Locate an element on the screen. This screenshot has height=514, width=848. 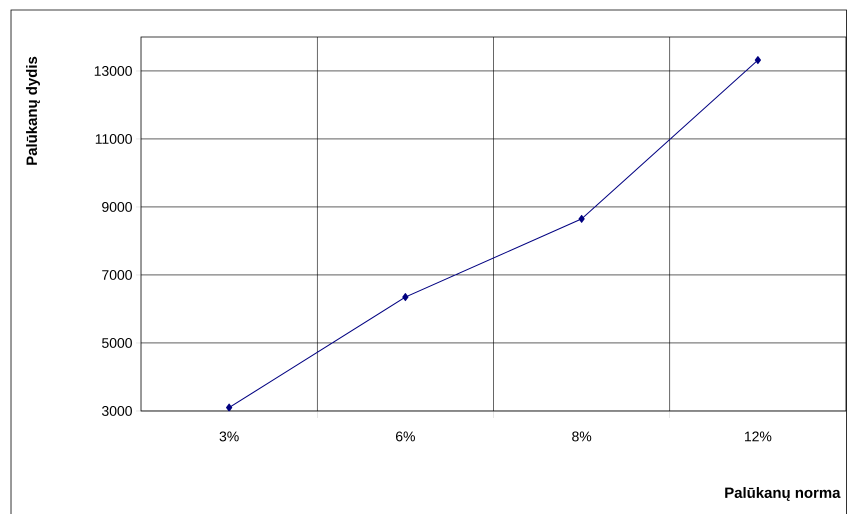
y-axis-title: Palūkanų dydis is located at coordinates (33, 110).